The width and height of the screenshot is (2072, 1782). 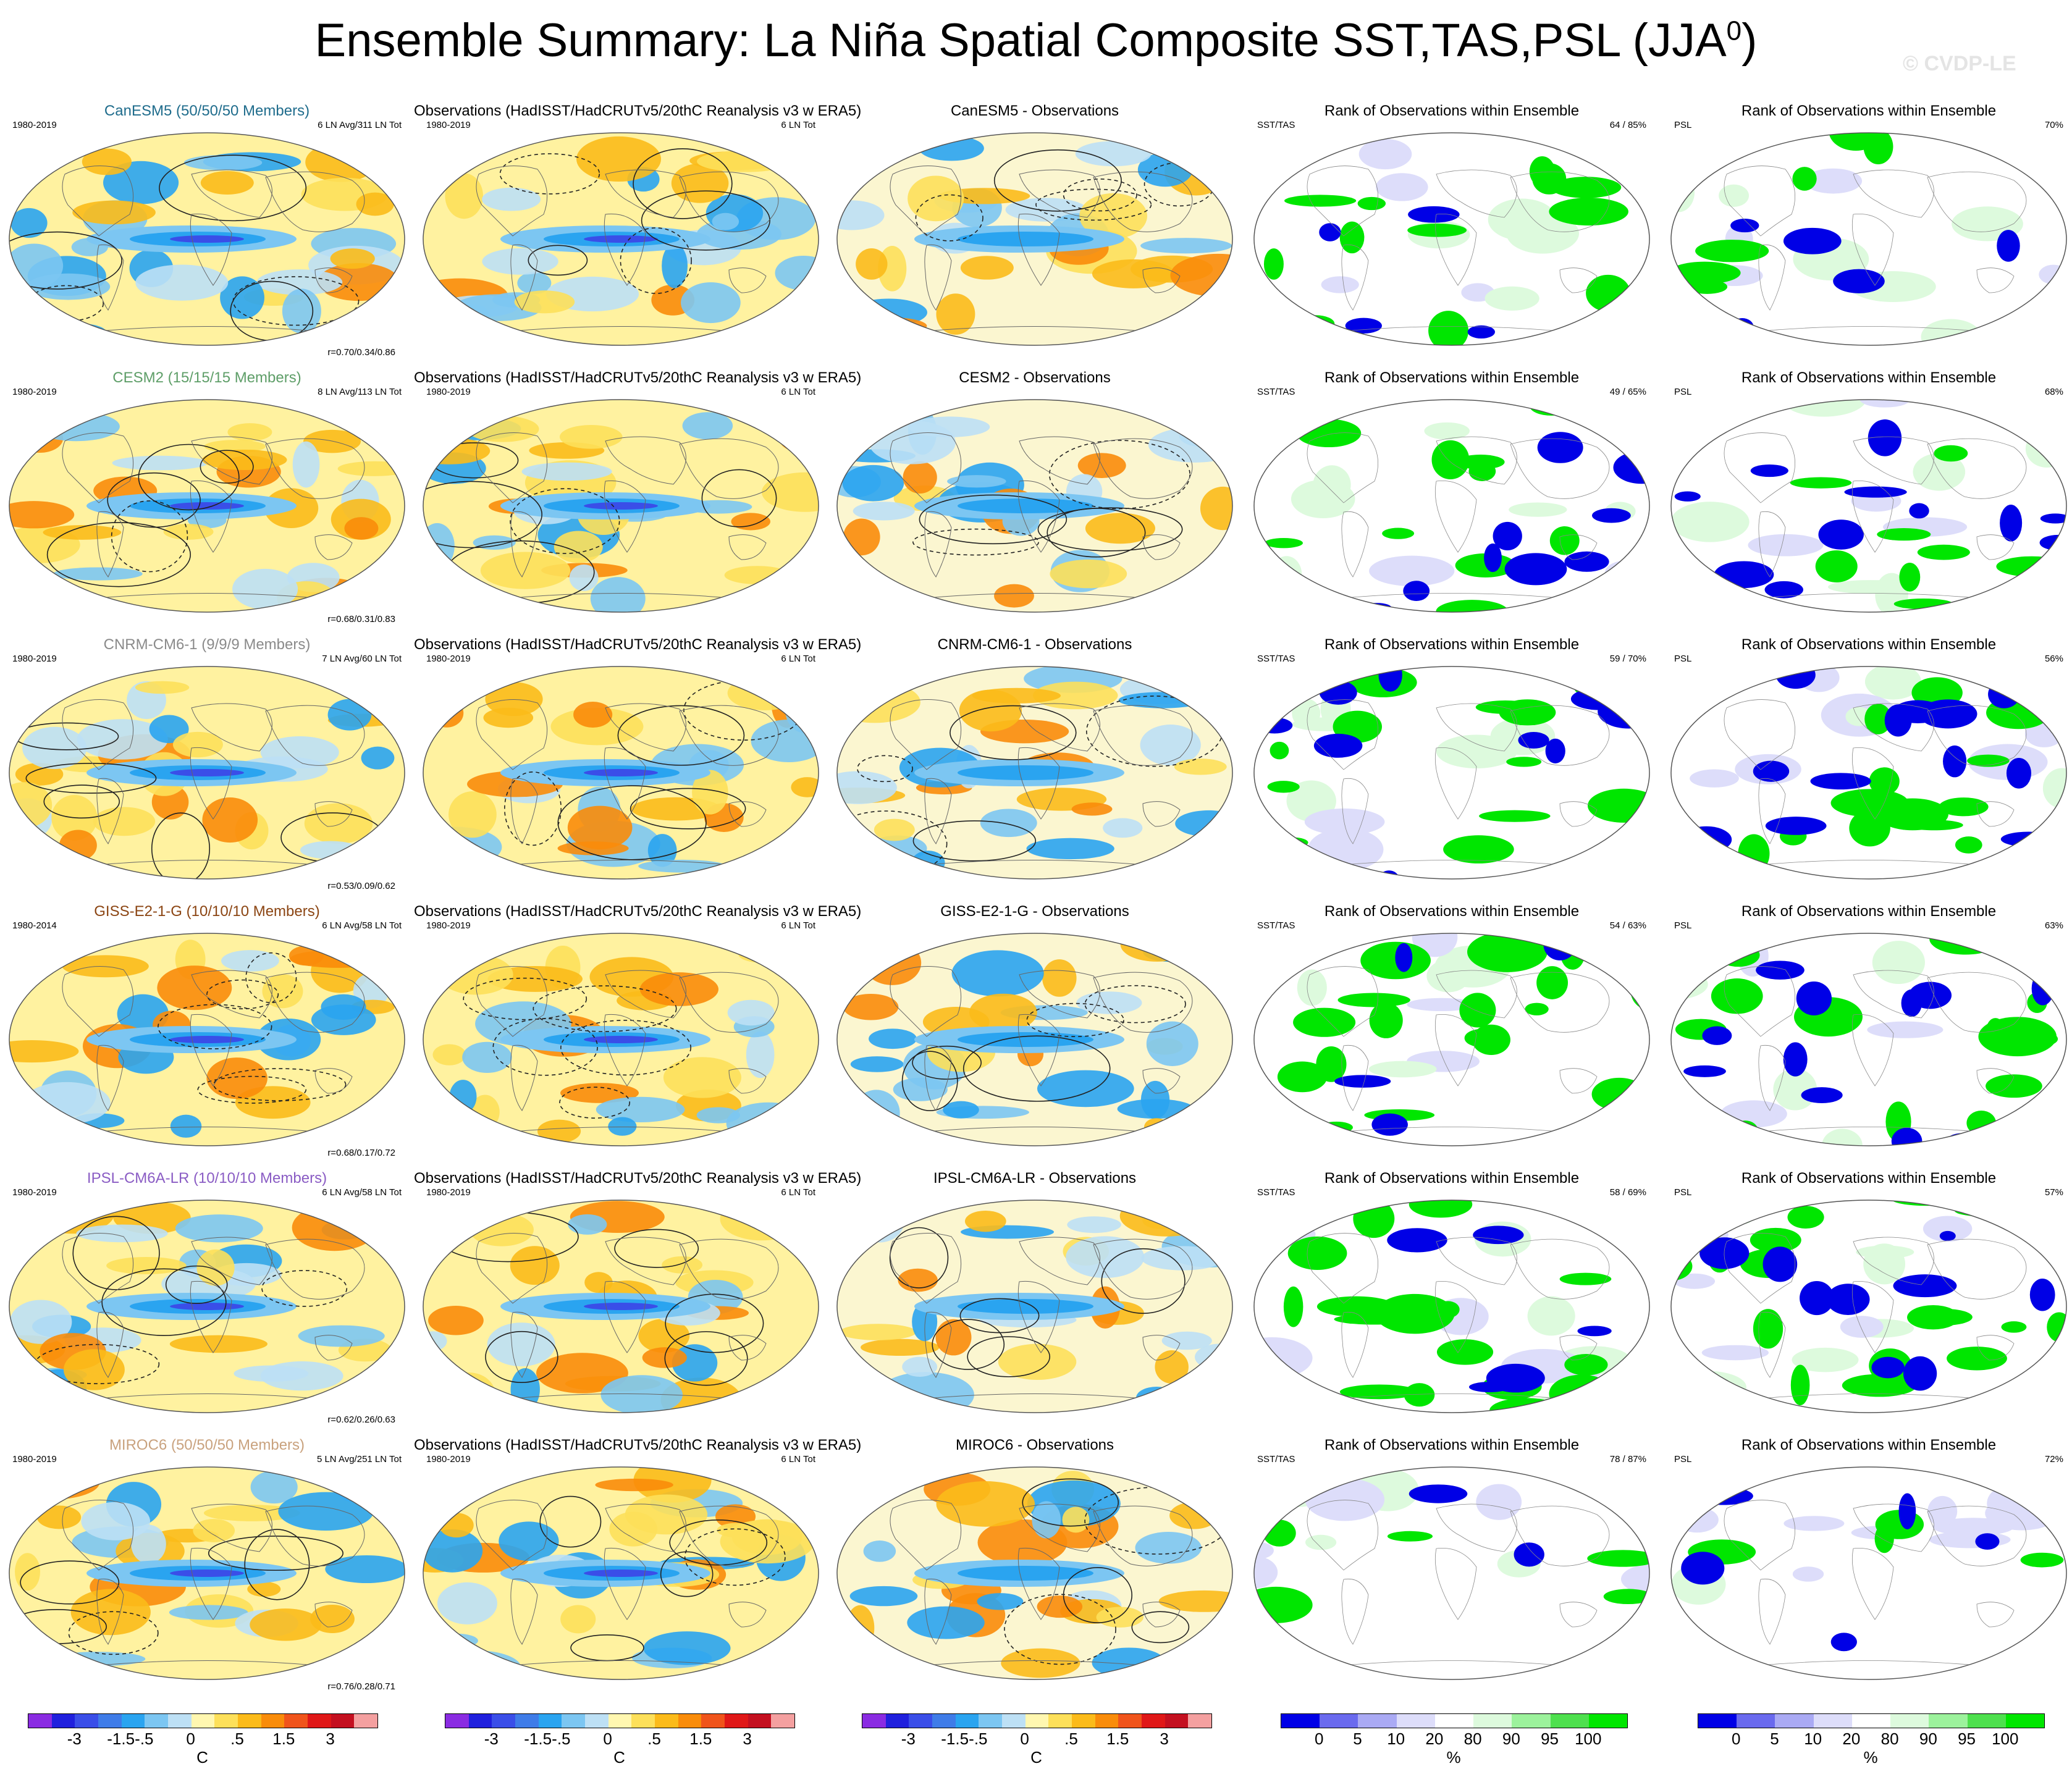 I want to click on rank-percent: 70%, so click(x=2053, y=125).